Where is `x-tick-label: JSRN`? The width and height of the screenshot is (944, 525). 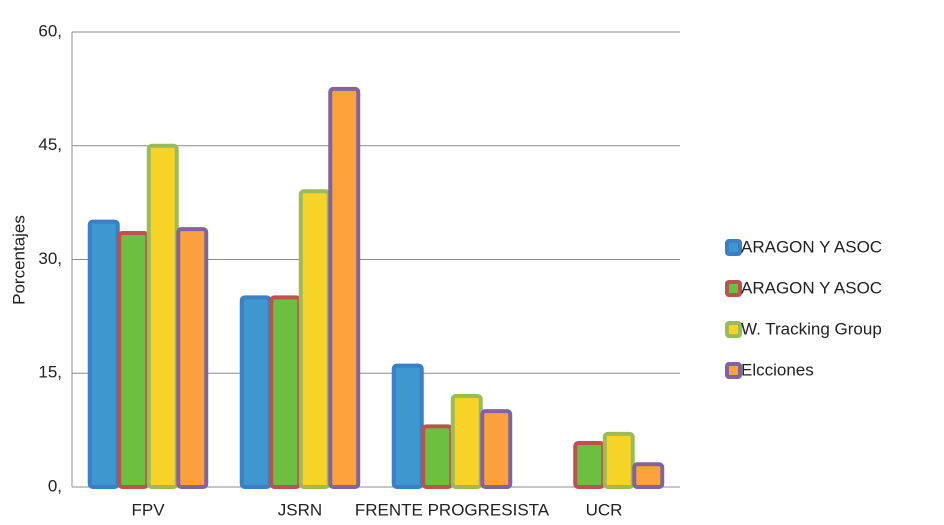 x-tick-label: JSRN is located at coordinates (300, 509).